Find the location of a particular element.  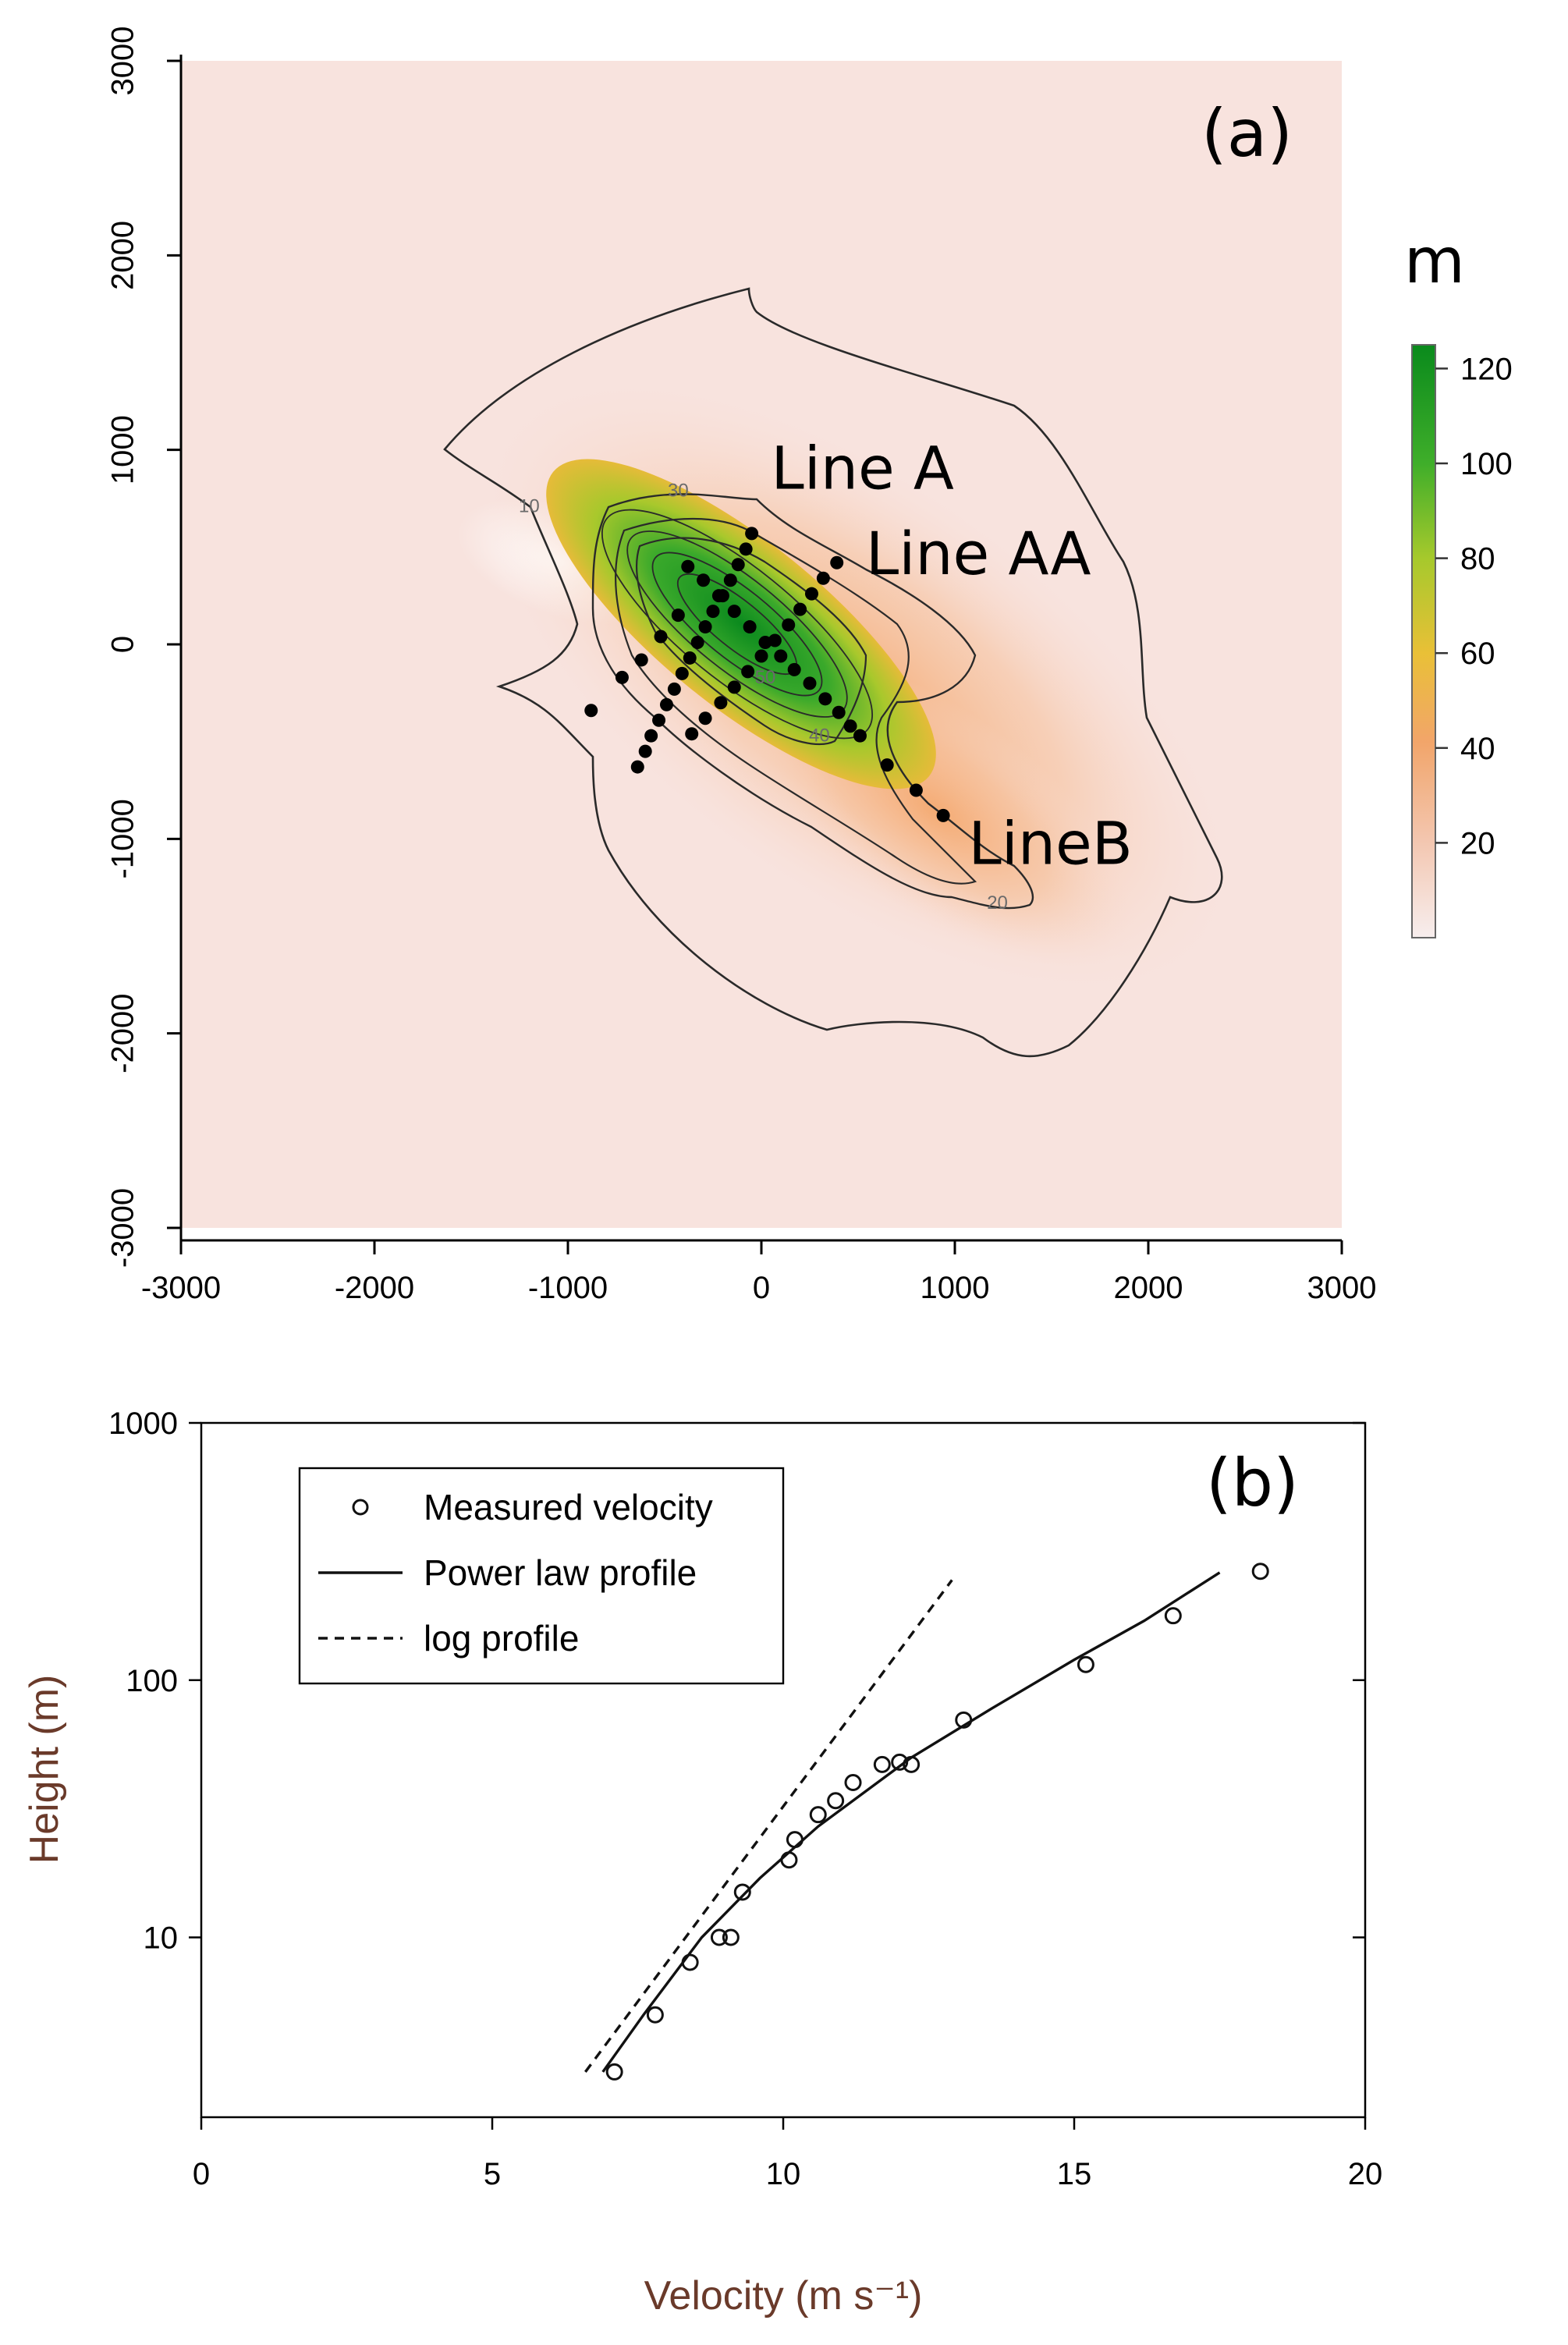

x-tick-label-a: 1000 is located at coordinates (955, 1288).